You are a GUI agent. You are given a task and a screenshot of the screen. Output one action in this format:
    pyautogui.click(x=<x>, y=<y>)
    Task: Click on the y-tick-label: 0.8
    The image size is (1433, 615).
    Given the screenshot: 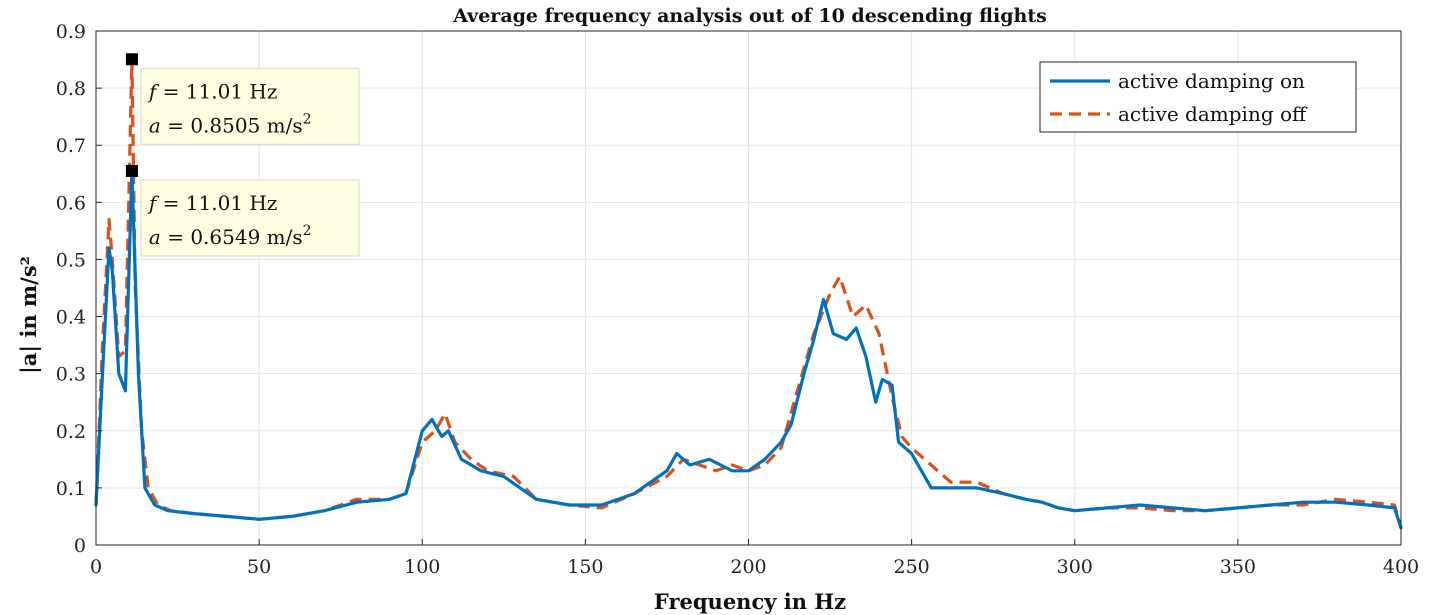 What is the action you would take?
    pyautogui.click(x=71, y=89)
    